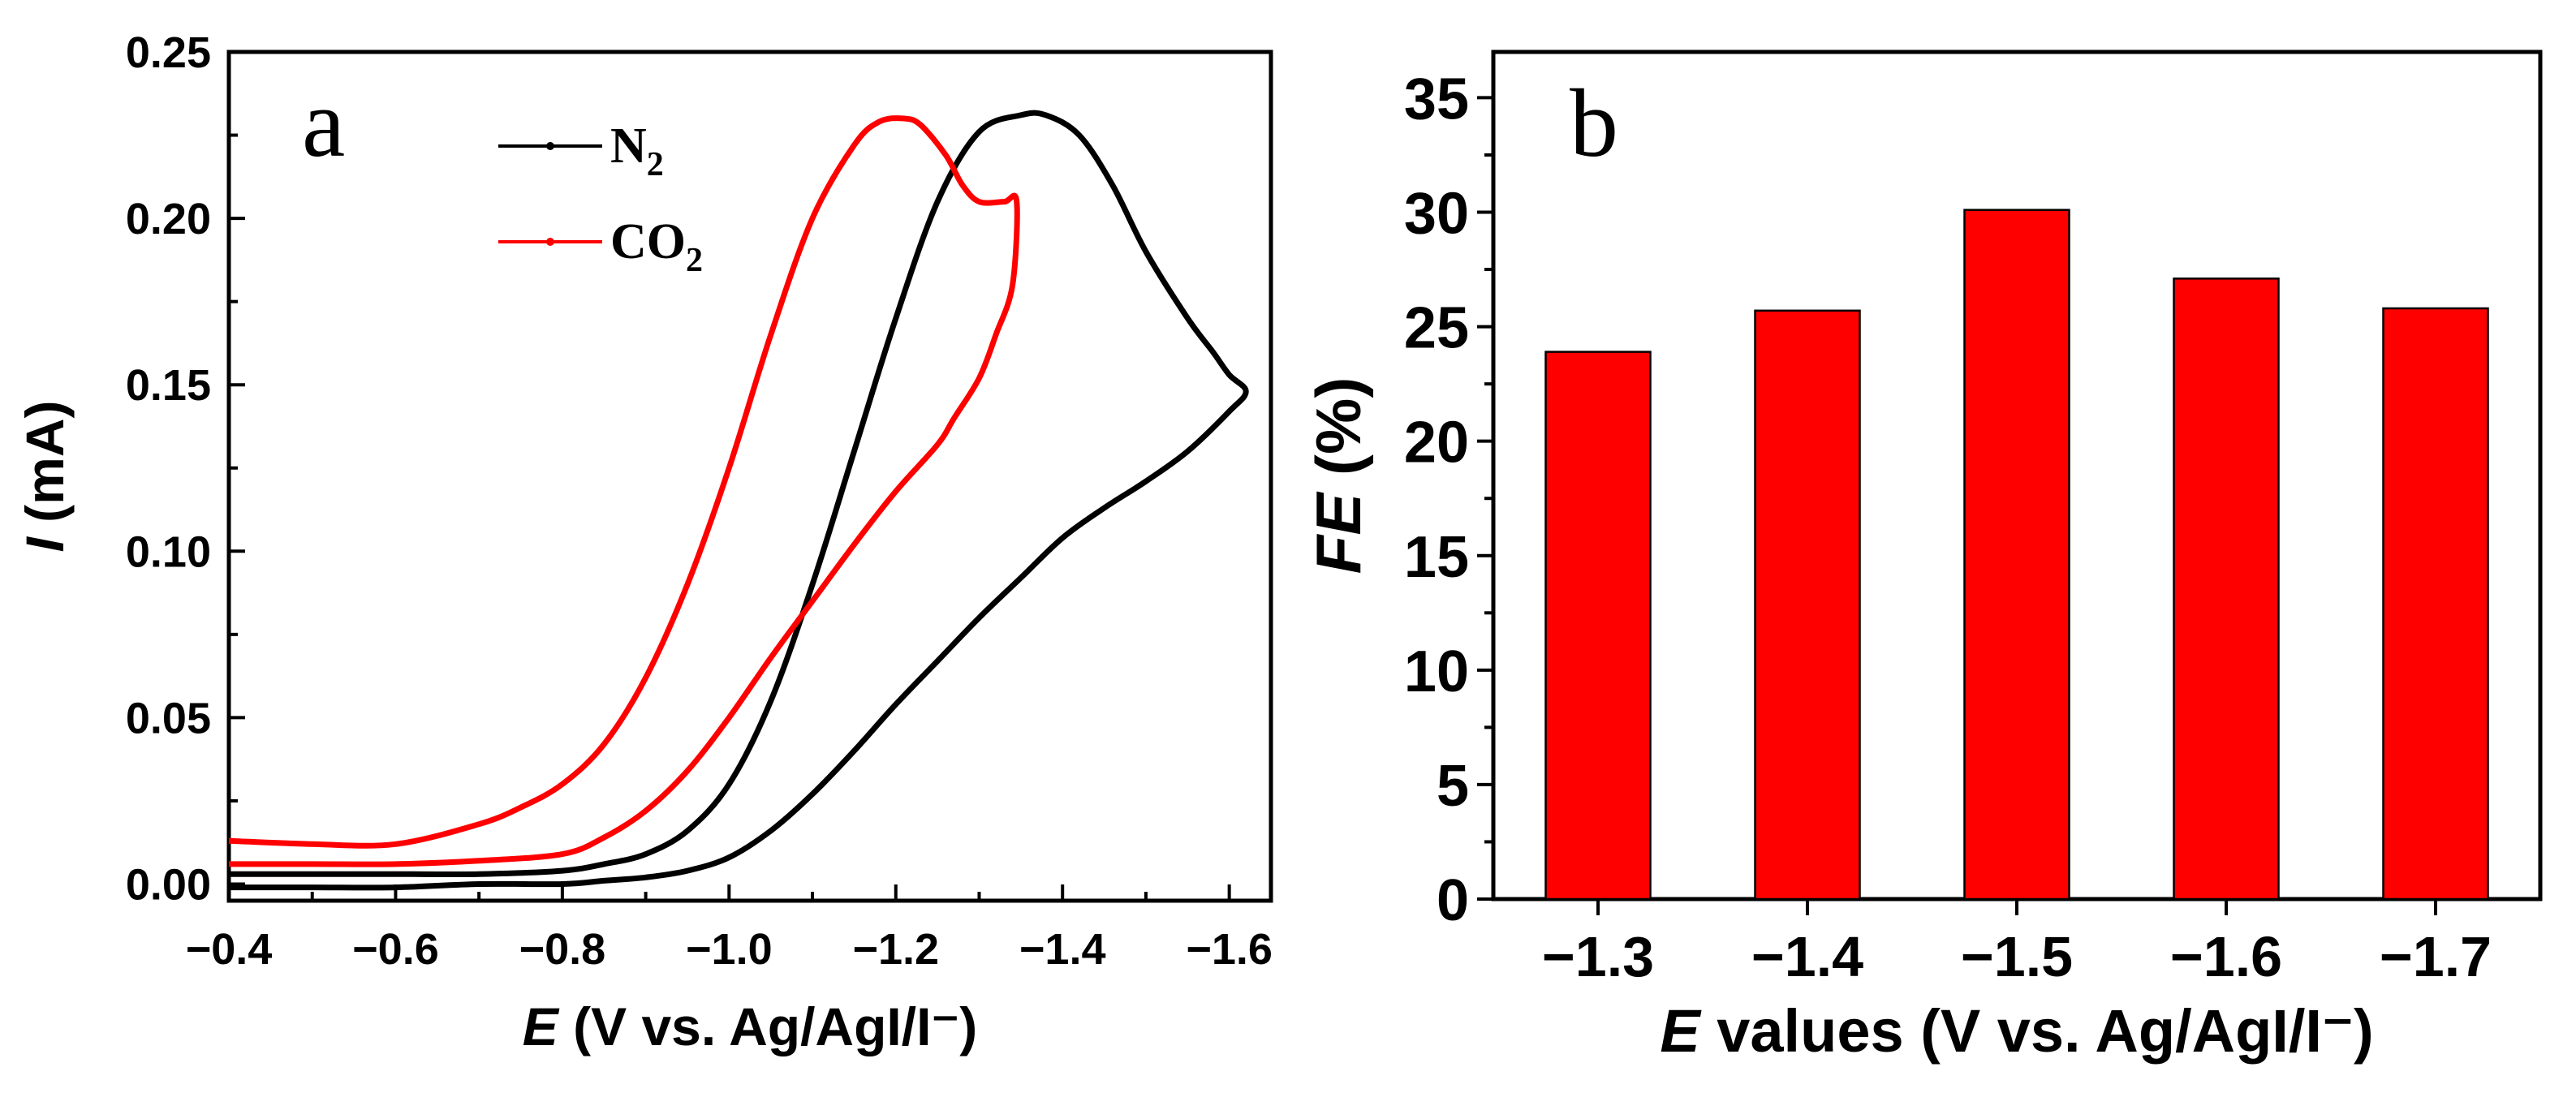  I want to click on panel-a-label: a, so click(324, 123).